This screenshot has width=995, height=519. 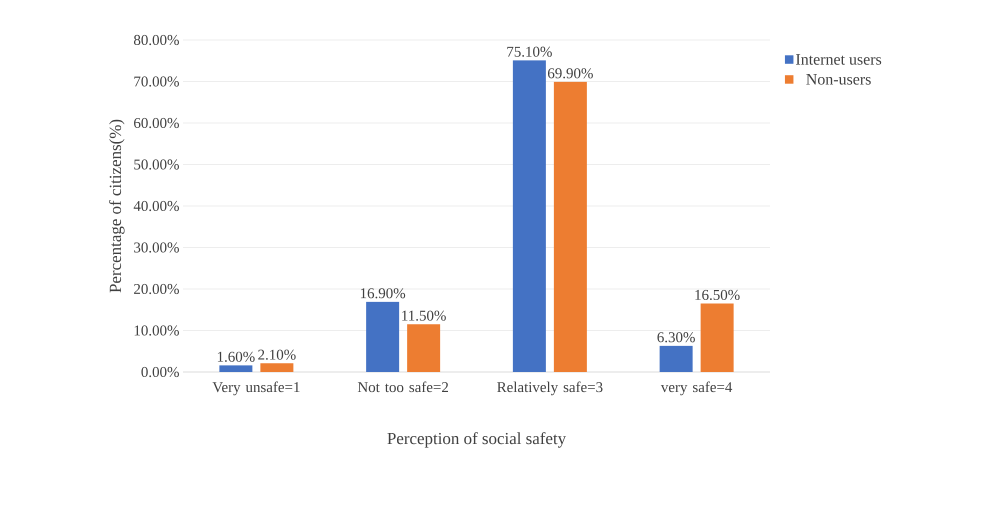 I want to click on y-axis-title: Percentage of citizens(%), so click(x=116, y=206).